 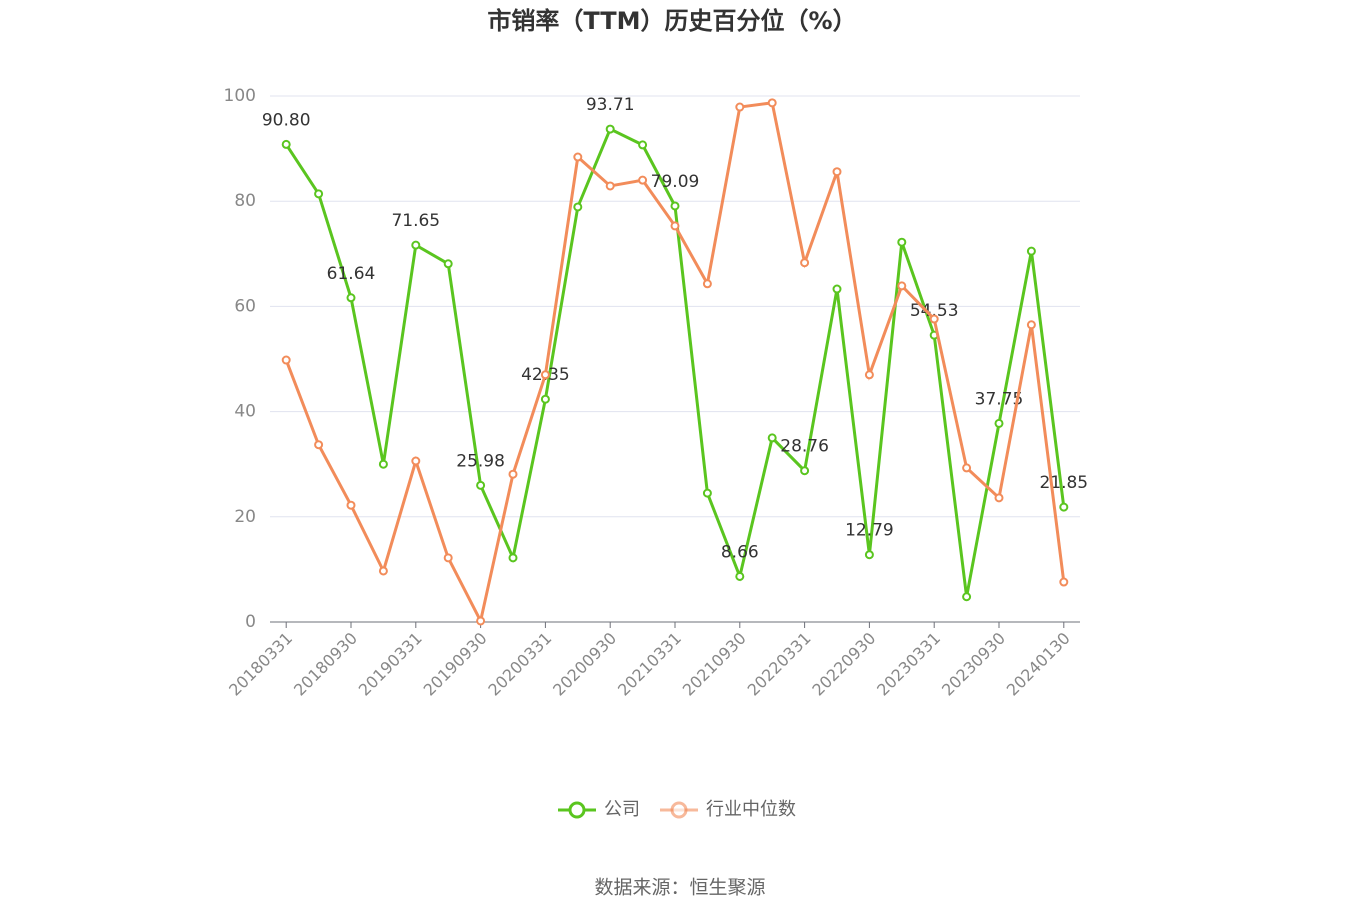 What do you see at coordinates (679, 888) in the screenshot?
I see `source: 数据来源：恒生聚源` at bounding box center [679, 888].